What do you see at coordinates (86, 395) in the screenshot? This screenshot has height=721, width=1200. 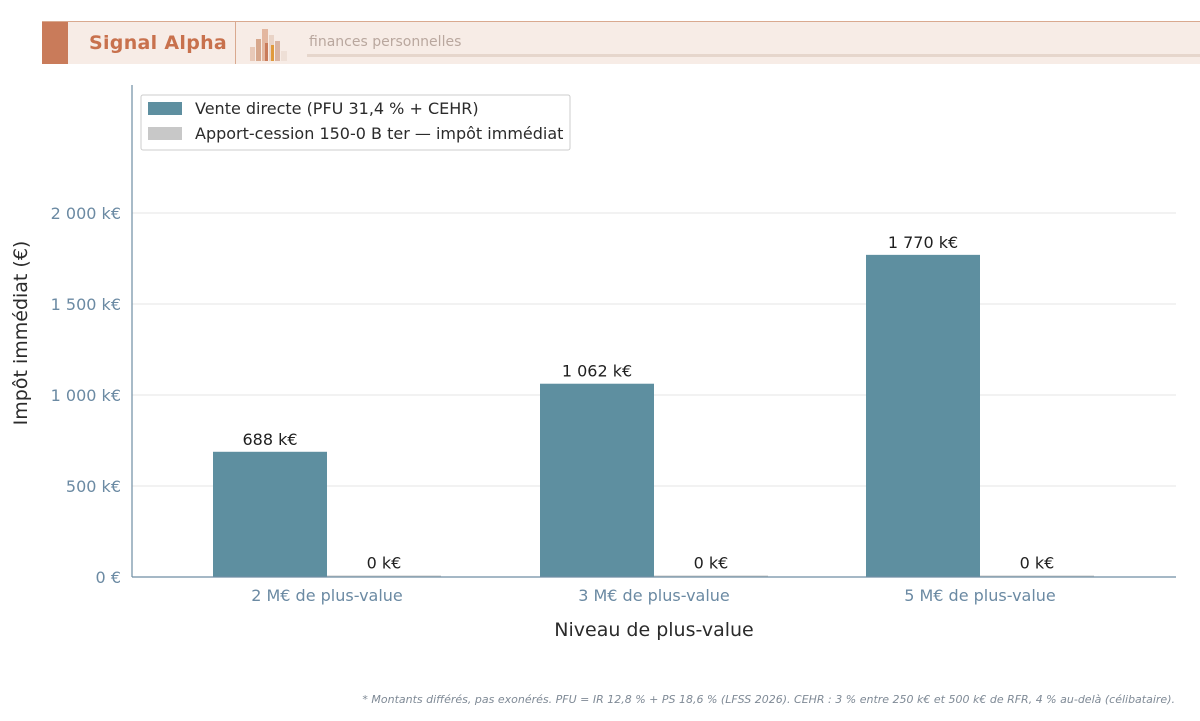 I see `y-tick-label: 1 000 k€` at bounding box center [86, 395].